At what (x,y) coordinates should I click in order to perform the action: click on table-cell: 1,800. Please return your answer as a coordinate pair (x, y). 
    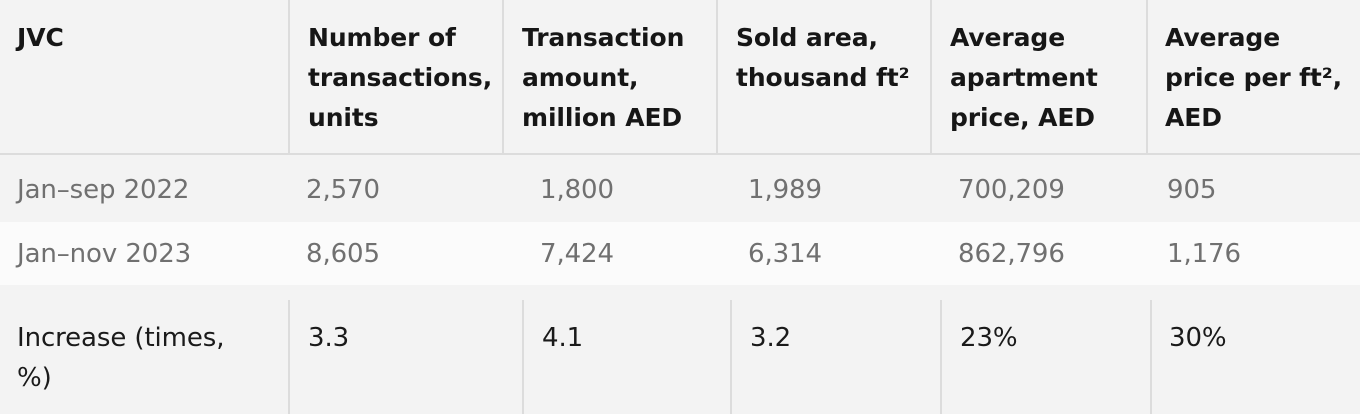
    Looking at the image, I should click on (577, 190).